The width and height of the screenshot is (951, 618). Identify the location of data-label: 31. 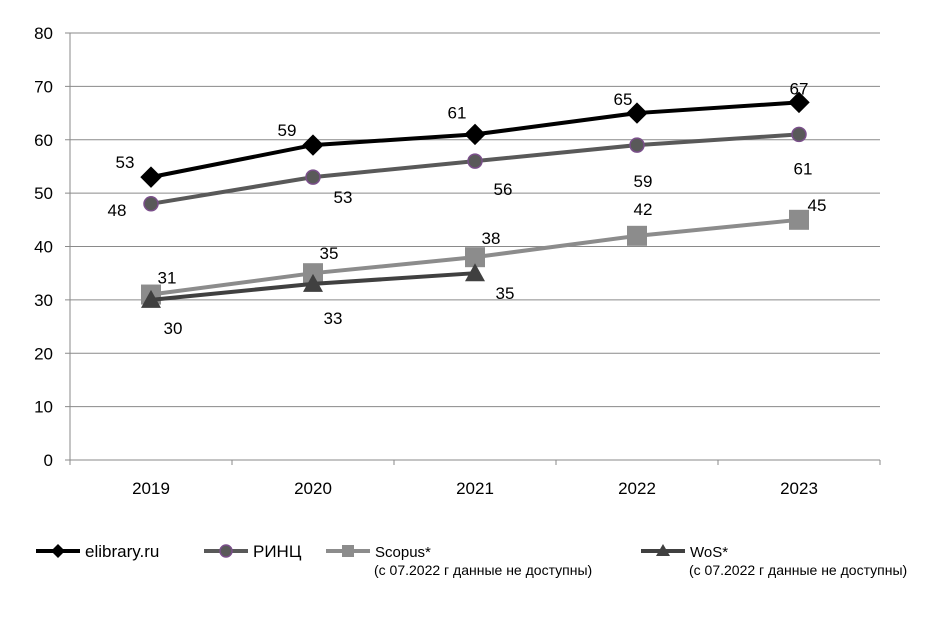
(167, 278).